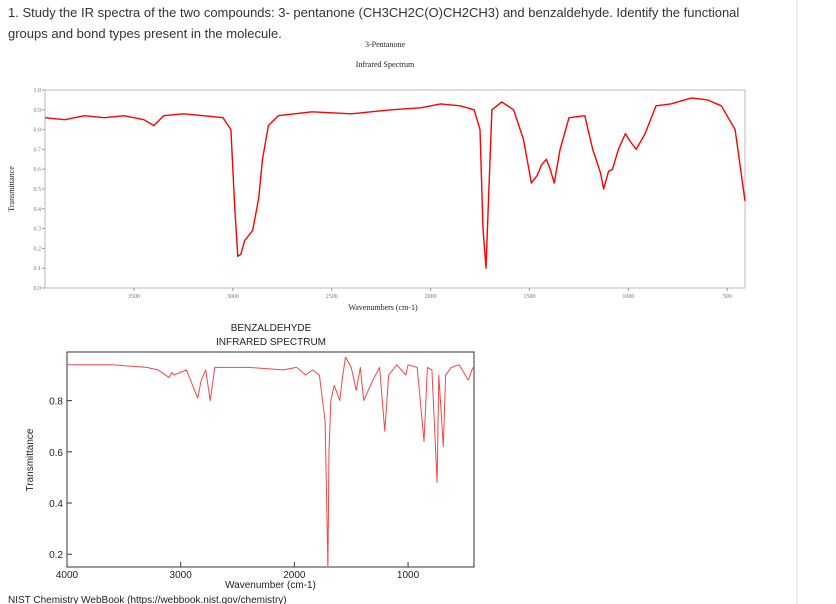 This screenshot has width=836, height=604. What do you see at coordinates (271, 342) in the screenshot?
I see `chart-subtitle: INFRARED SPECTRUM` at bounding box center [271, 342].